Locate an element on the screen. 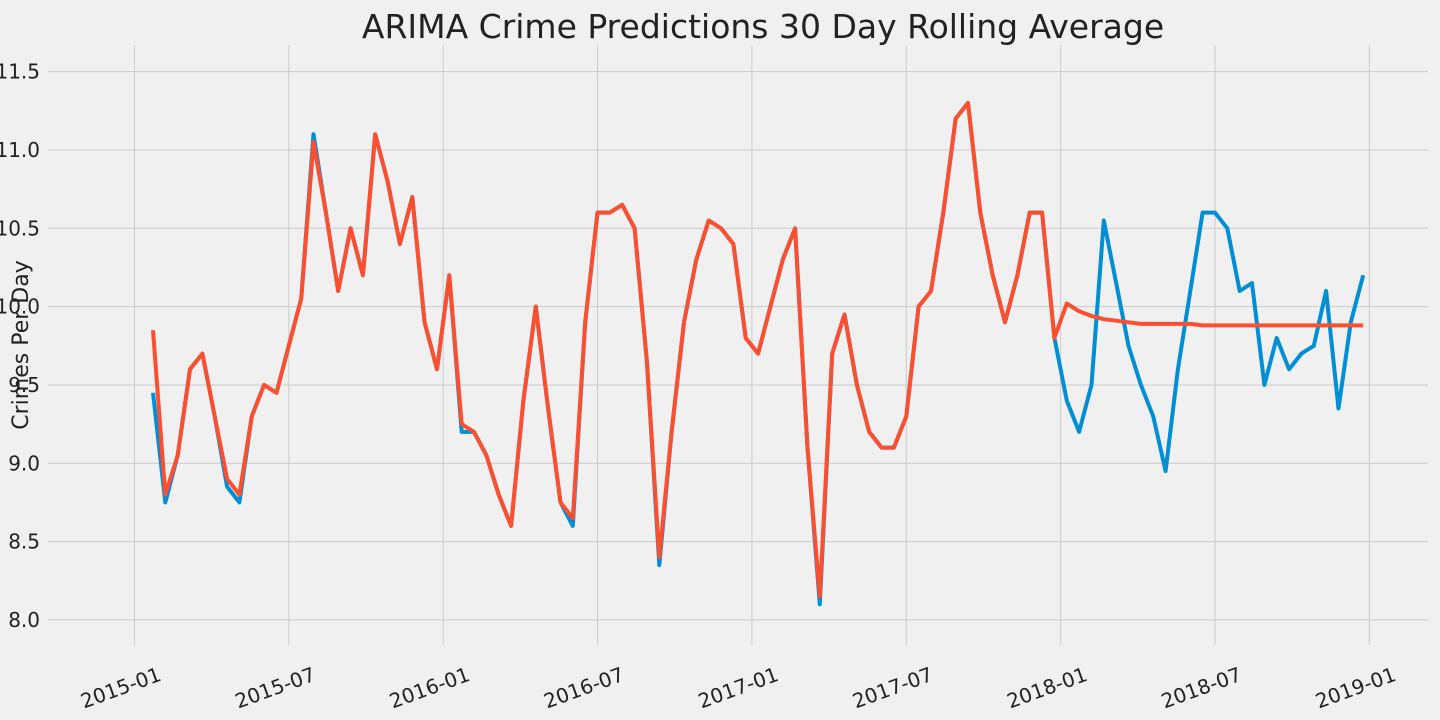 This screenshot has width=1440, height=720. x-tick-label: 2016-01 is located at coordinates (429, 687).